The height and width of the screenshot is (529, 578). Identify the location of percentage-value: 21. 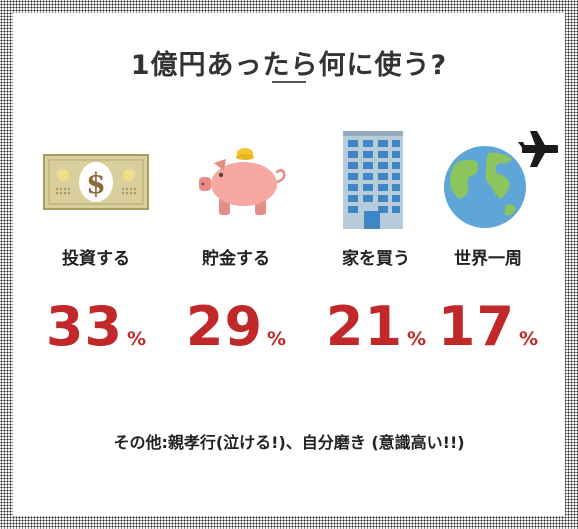
(364, 326).